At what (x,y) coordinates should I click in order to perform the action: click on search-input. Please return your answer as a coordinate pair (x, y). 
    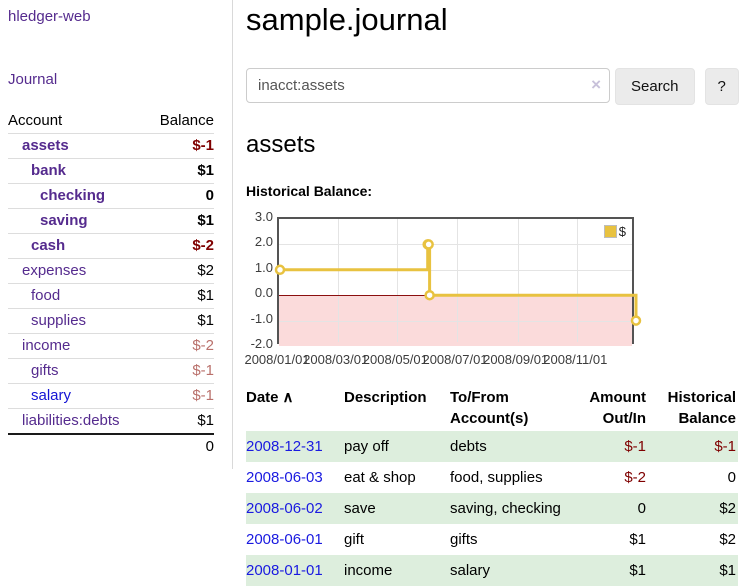
    Looking at the image, I should click on (428, 85).